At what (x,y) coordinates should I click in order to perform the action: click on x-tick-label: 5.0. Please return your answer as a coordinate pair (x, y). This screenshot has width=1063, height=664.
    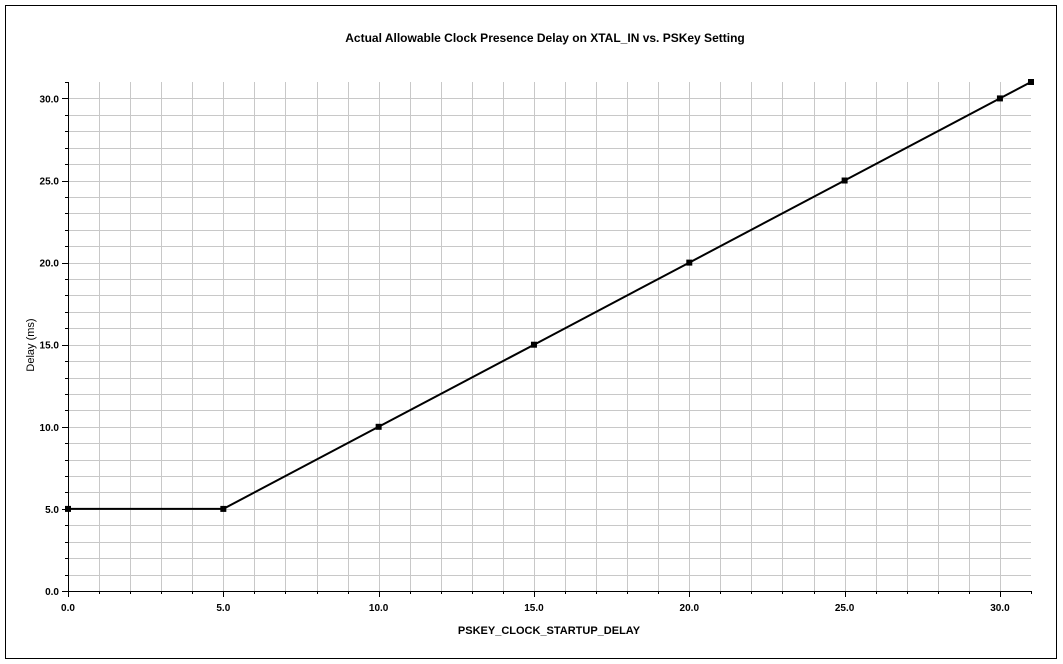
    Looking at the image, I should click on (223, 608).